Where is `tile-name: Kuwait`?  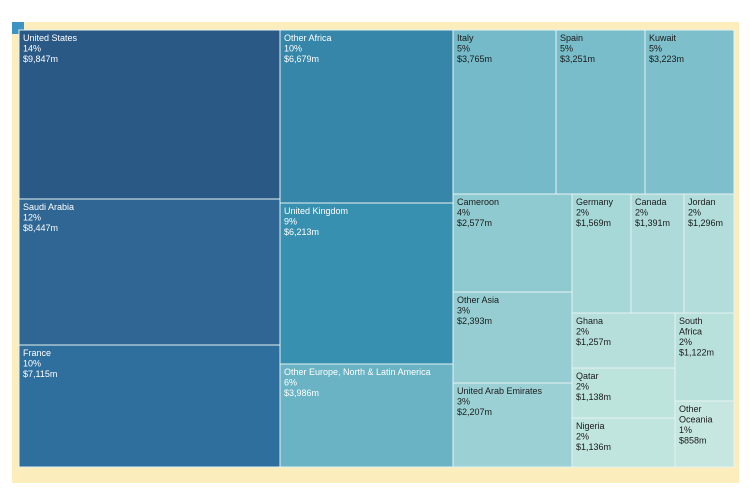 tile-name: Kuwait is located at coordinates (663, 38).